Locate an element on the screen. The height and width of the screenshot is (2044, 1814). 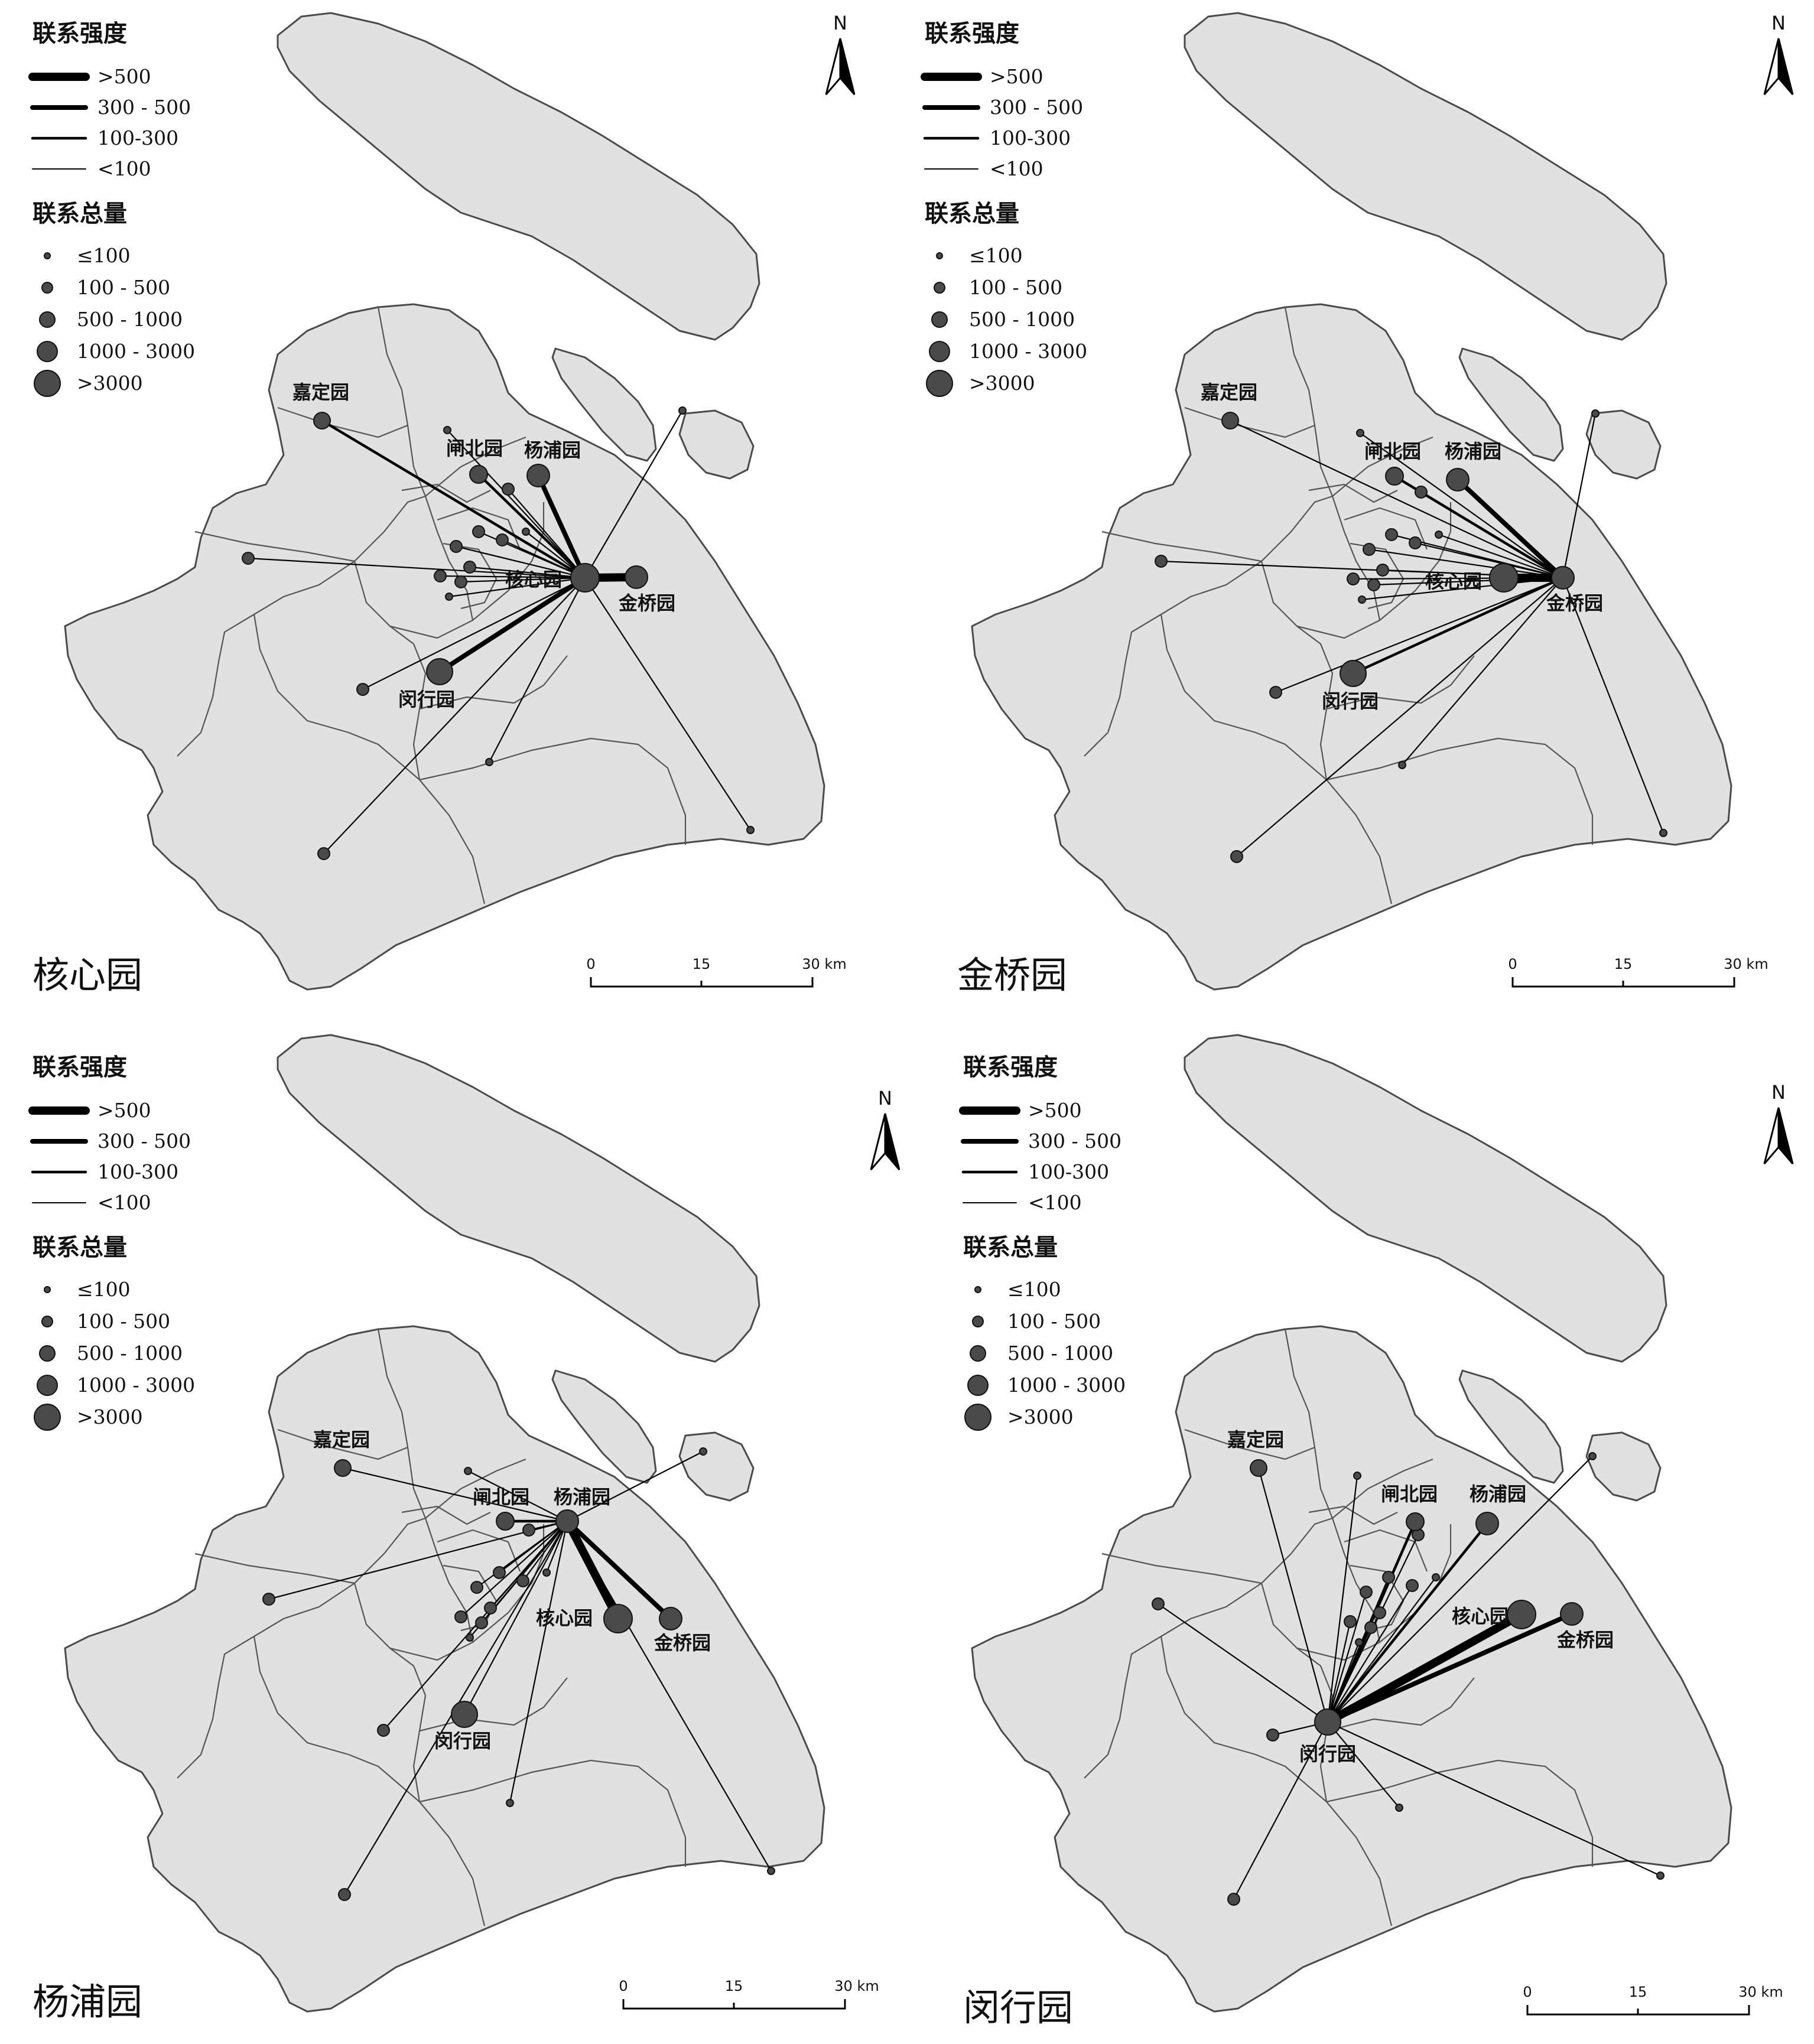
connection-line-zhabei is located at coordinates (532, 526).